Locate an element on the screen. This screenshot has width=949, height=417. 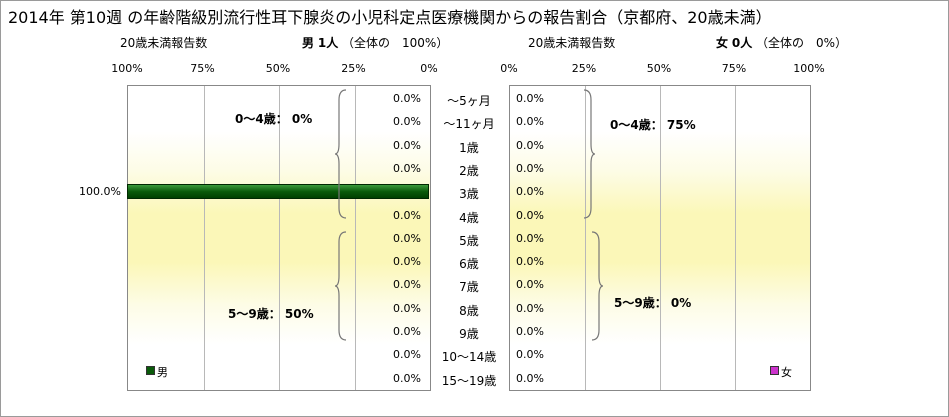
male-share-text: （全体の 100%） is located at coordinates (395, 43).